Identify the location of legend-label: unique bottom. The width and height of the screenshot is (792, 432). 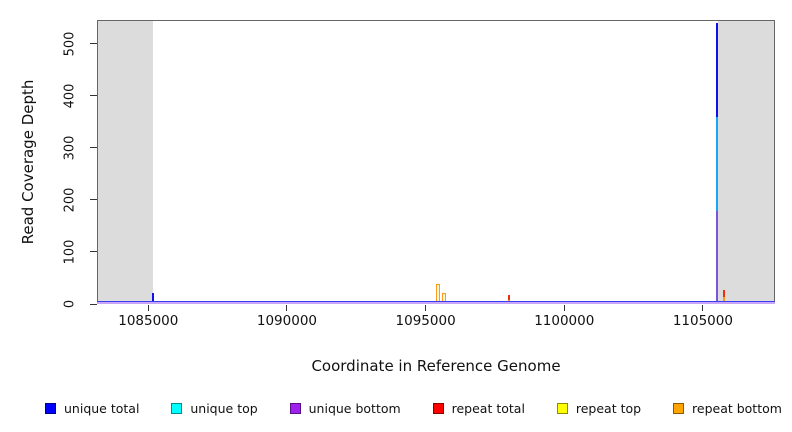
(354, 408).